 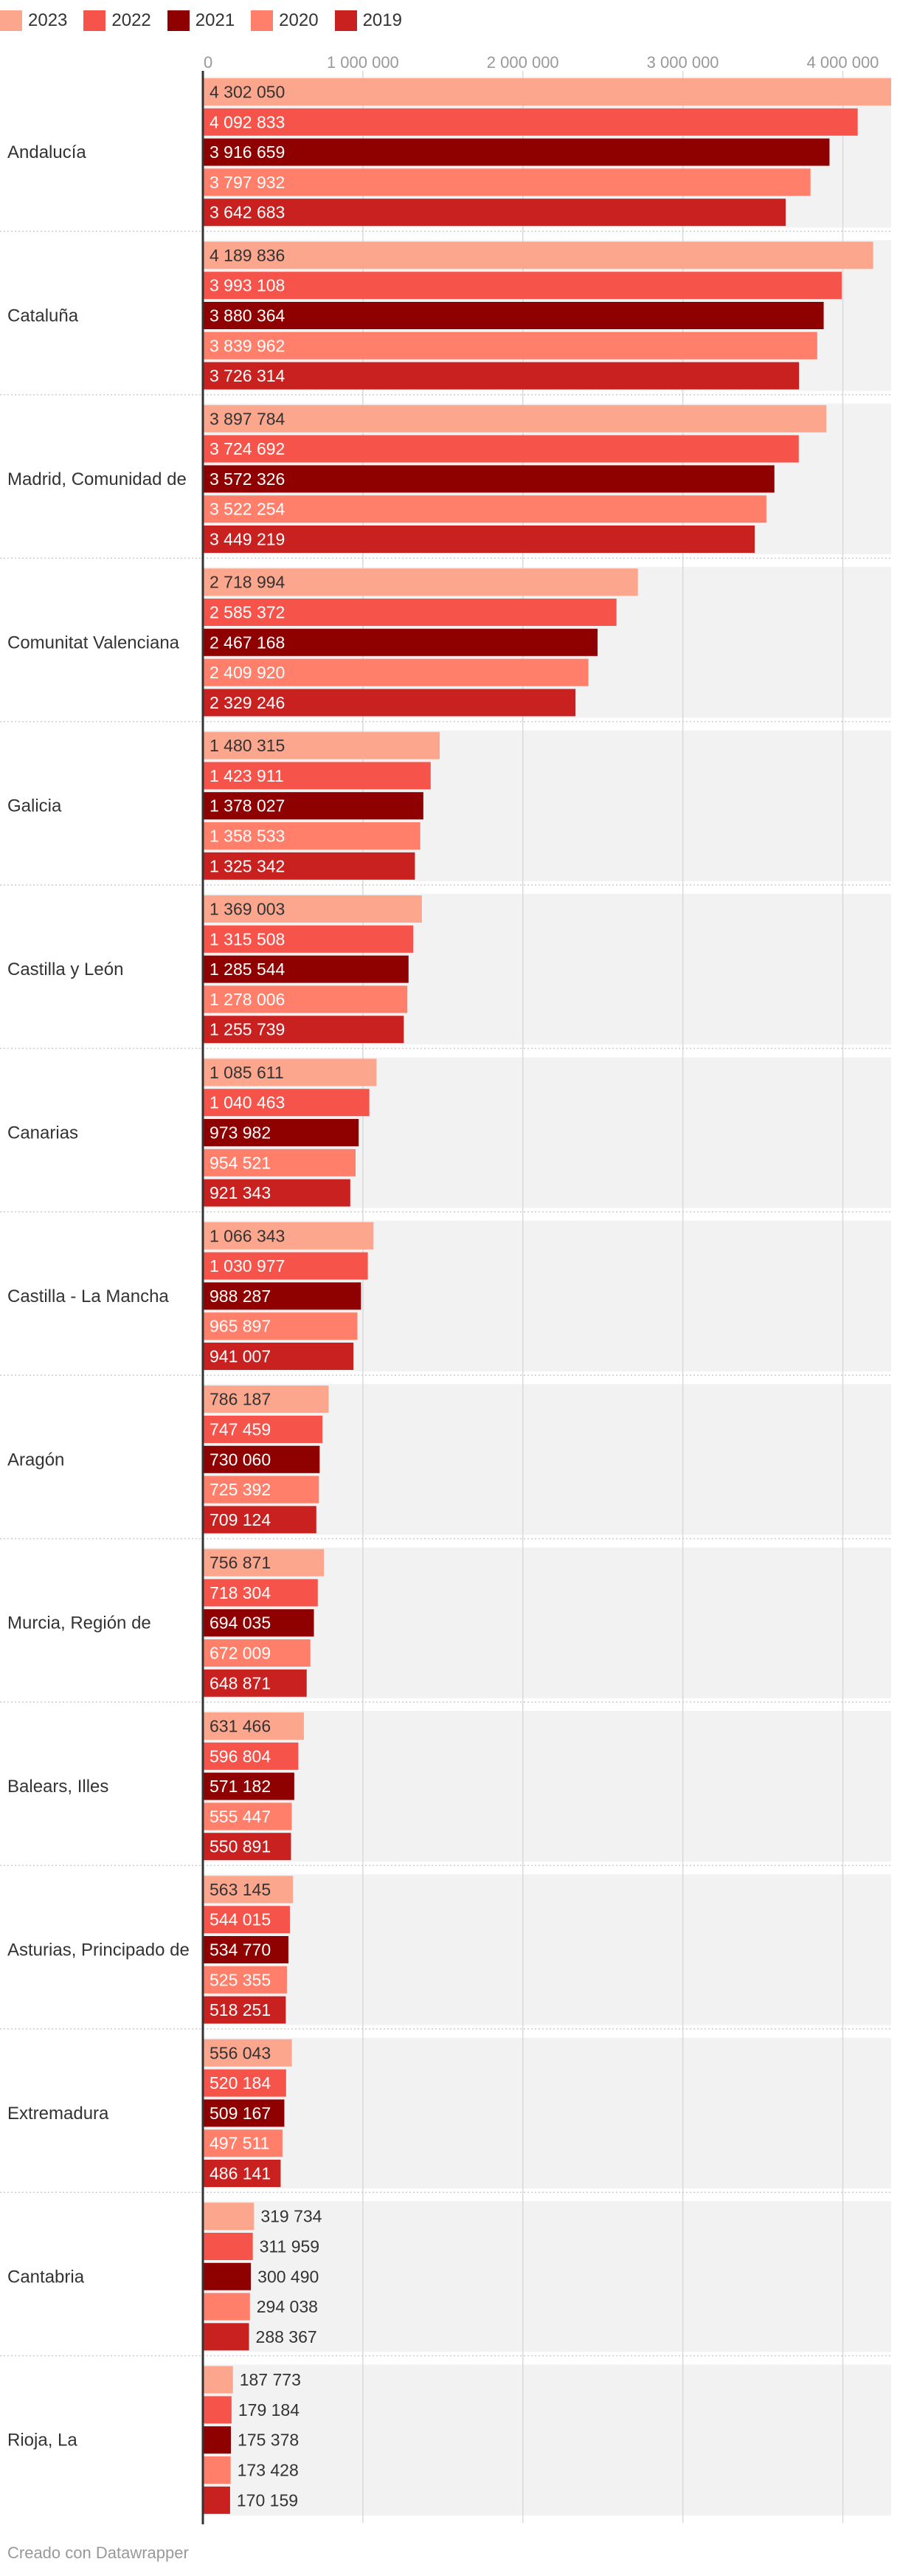 What do you see at coordinates (241, 1133) in the screenshot?
I see `value-label: 973 982` at bounding box center [241, 1133].